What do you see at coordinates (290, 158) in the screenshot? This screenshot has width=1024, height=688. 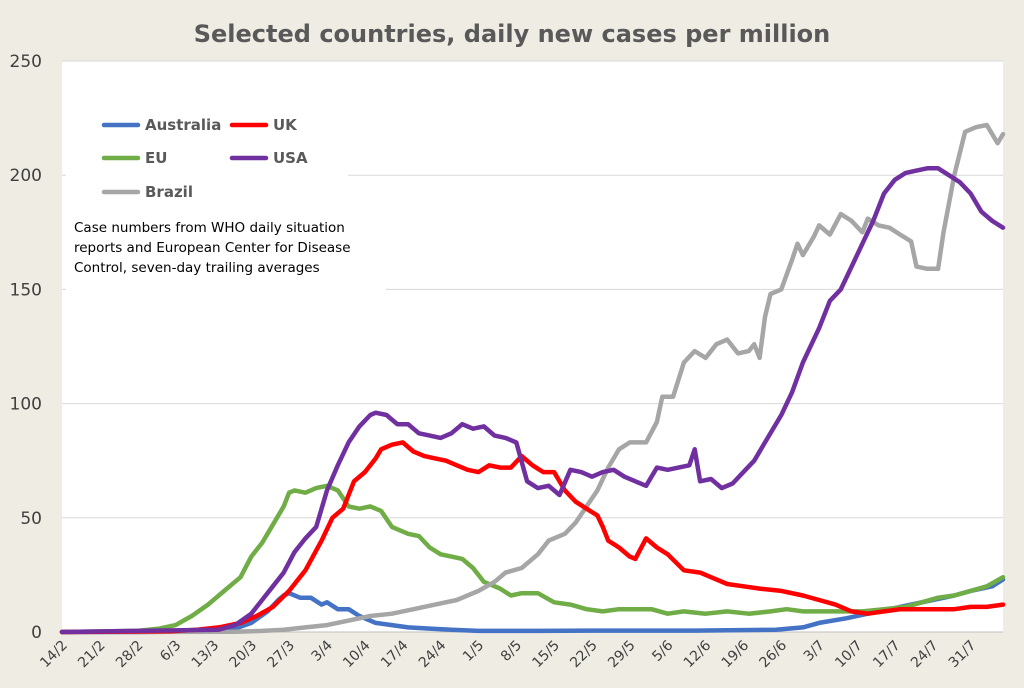 I see `legend-label-usa: USA` at bounding box center [290, 158].